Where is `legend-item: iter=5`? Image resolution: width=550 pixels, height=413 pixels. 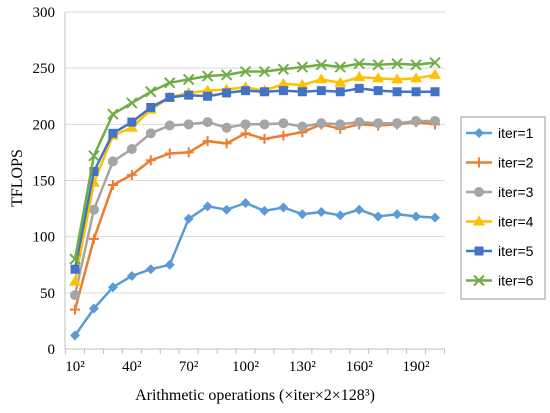
legend-item: iter=5 is located at coordinates (500, 251).